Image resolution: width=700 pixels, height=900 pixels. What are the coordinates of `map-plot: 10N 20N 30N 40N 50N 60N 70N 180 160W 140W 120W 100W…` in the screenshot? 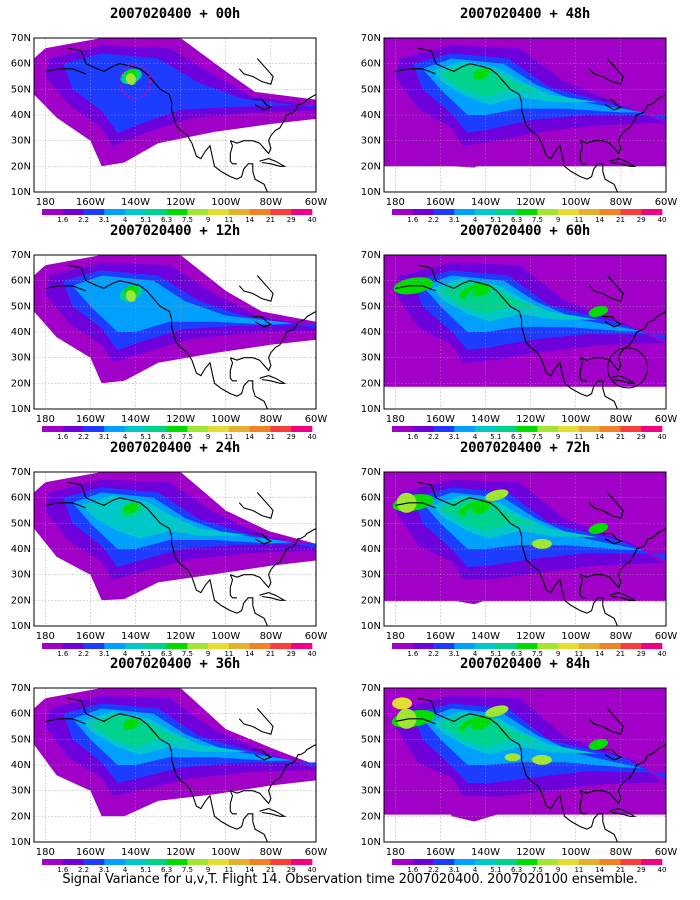 It's located at (169, 128).